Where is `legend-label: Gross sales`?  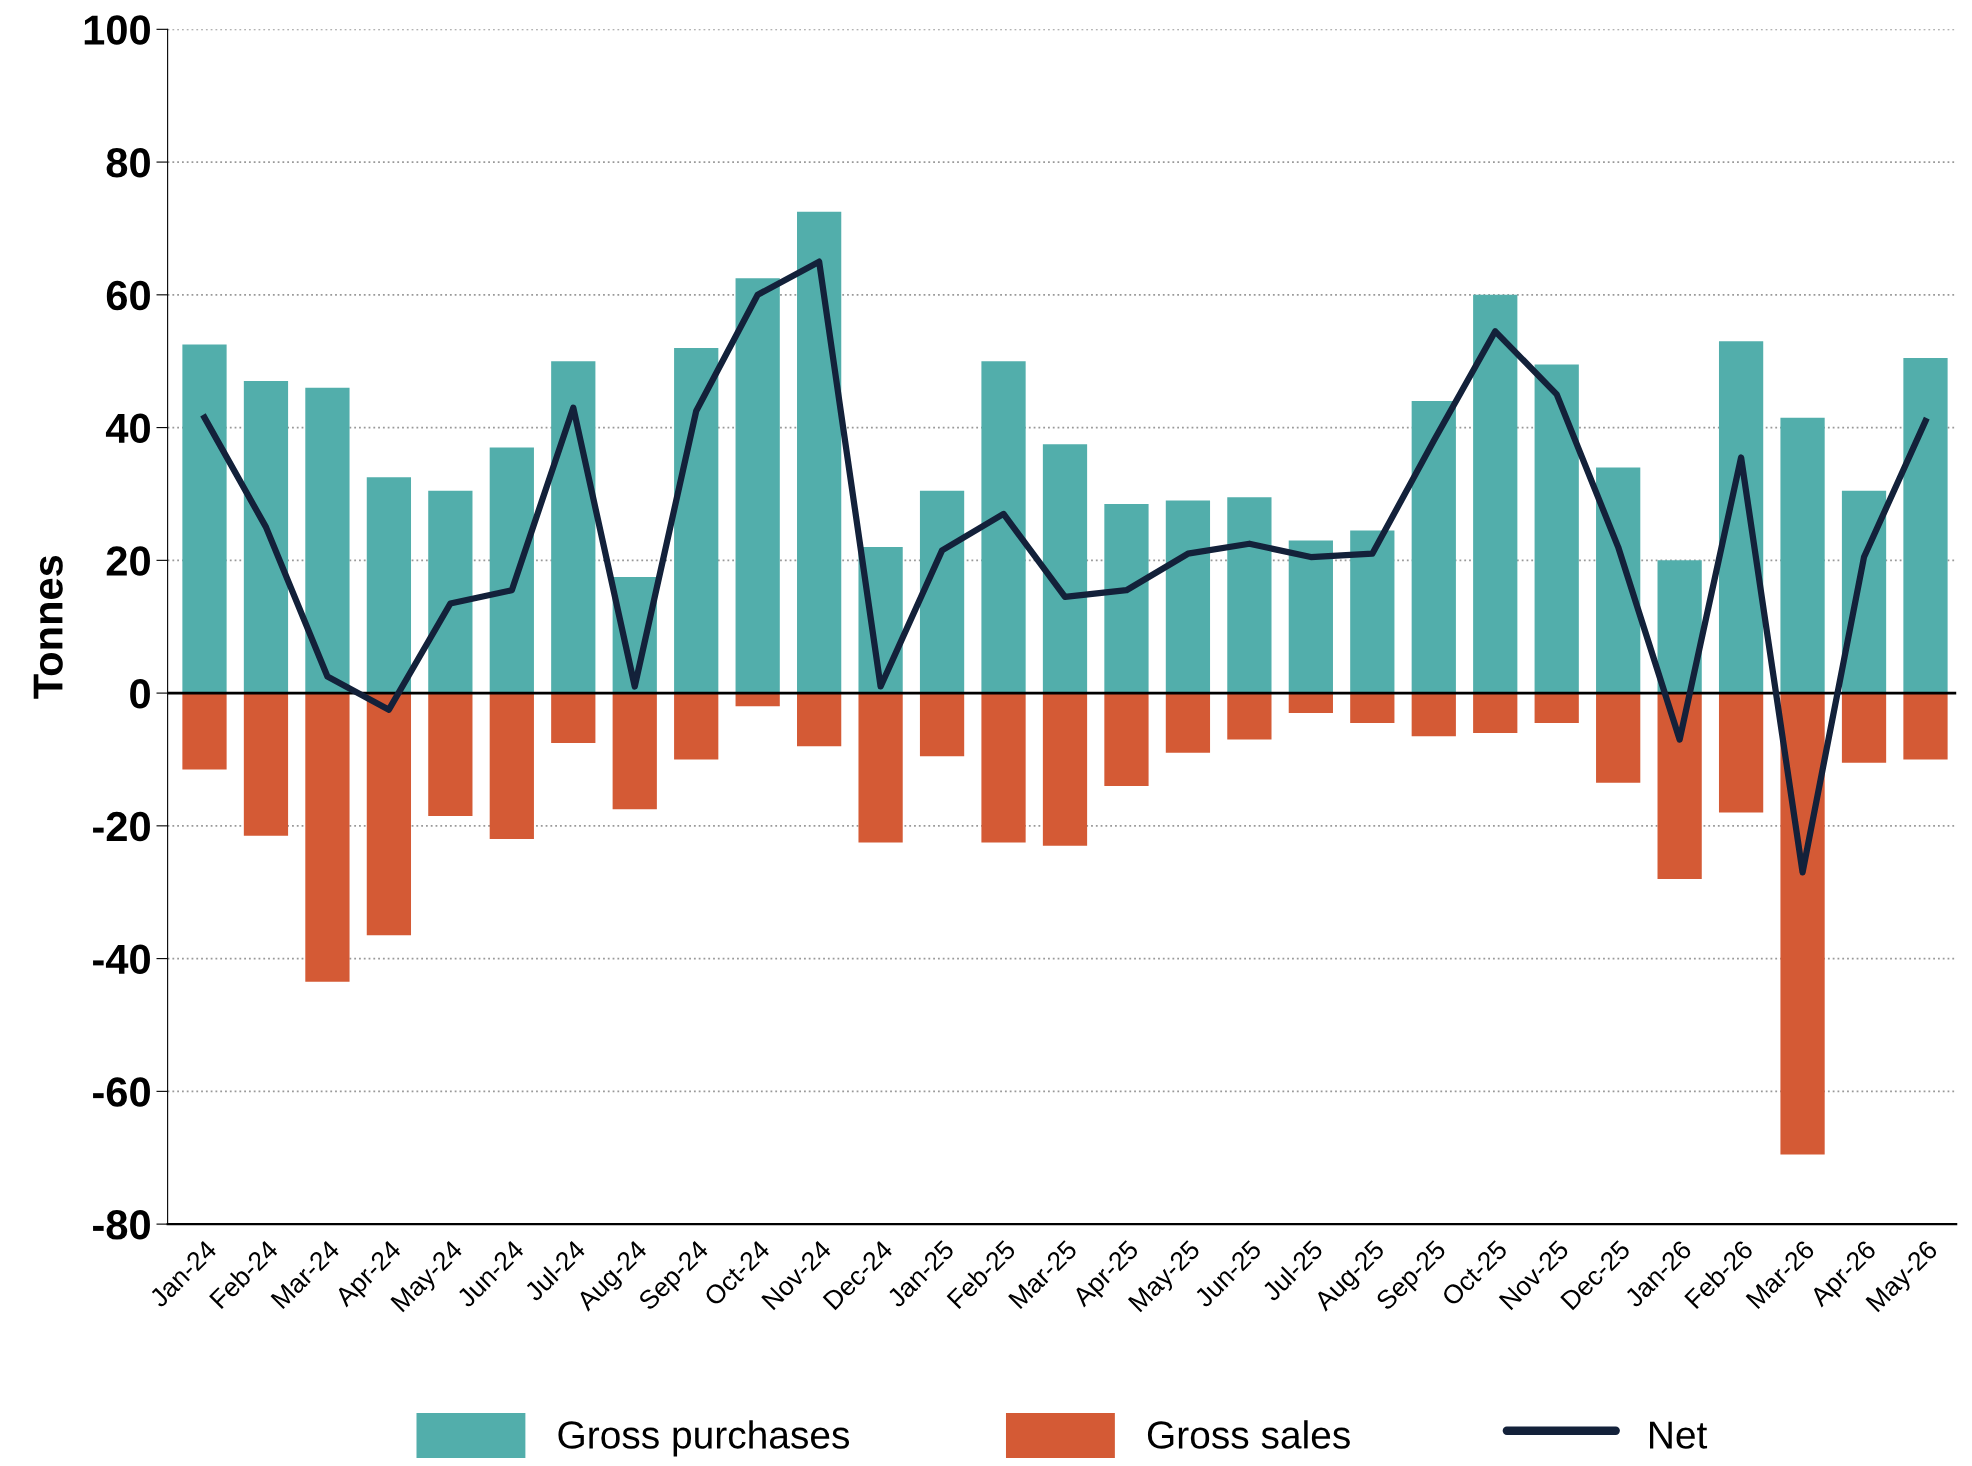
legend-label: Gross sales is located at coordinates (1248, 1434).